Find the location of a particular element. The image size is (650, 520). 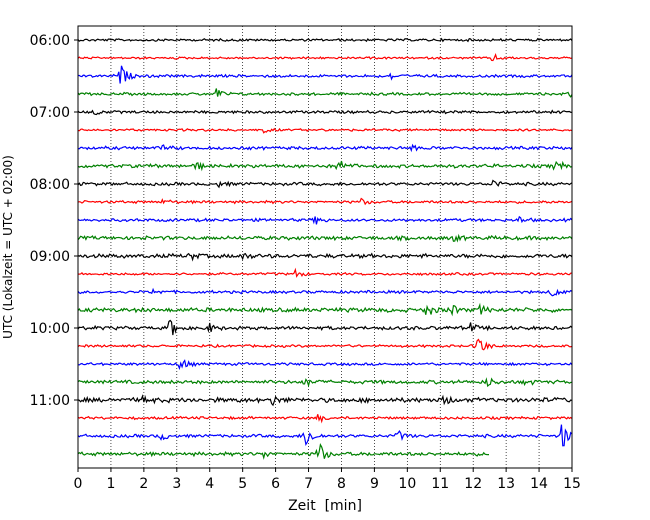

x-tick-label: 7 is located at coordinates (308, 484).